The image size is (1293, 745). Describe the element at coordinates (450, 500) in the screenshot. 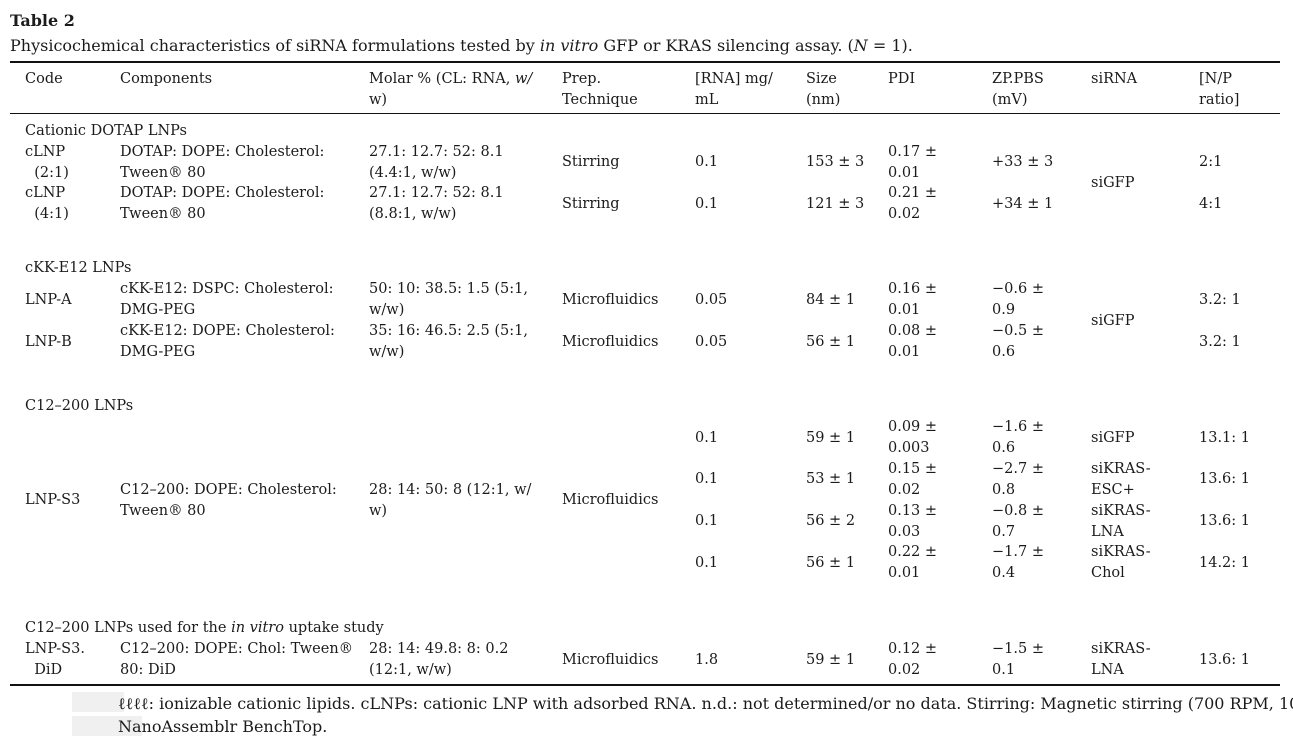

I see `row-molar: 28: 14: 50: 8 (12:1, w/ w)` at that location.